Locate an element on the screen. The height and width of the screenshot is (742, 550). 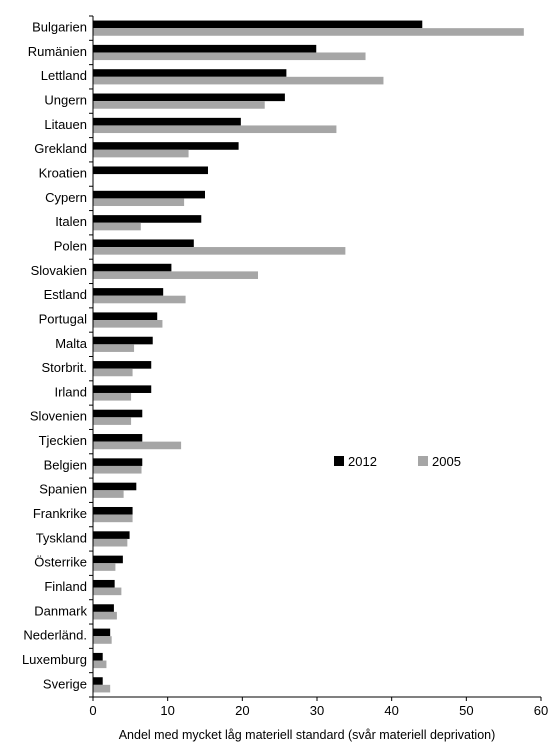
category-label: Frankrike is located at coordinates (60, 513).